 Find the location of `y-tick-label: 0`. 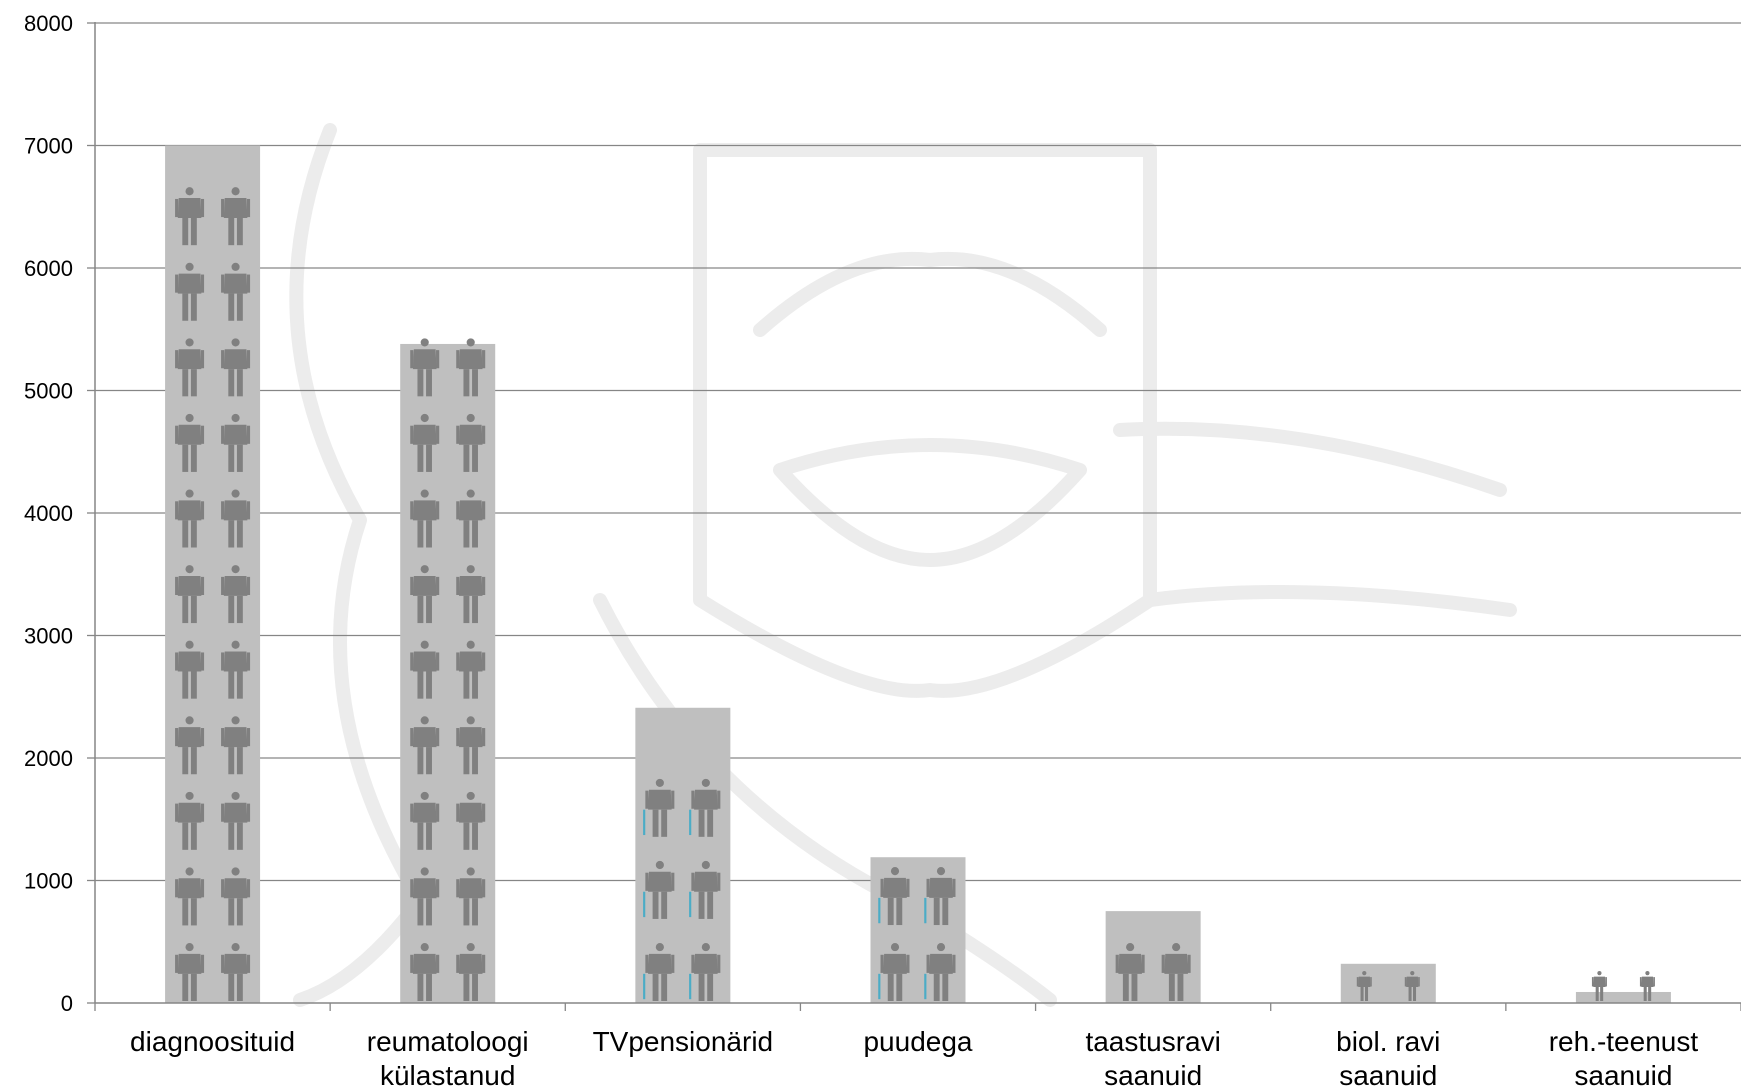

y-tick-label: 0 is located at coordinates (67, 1003).